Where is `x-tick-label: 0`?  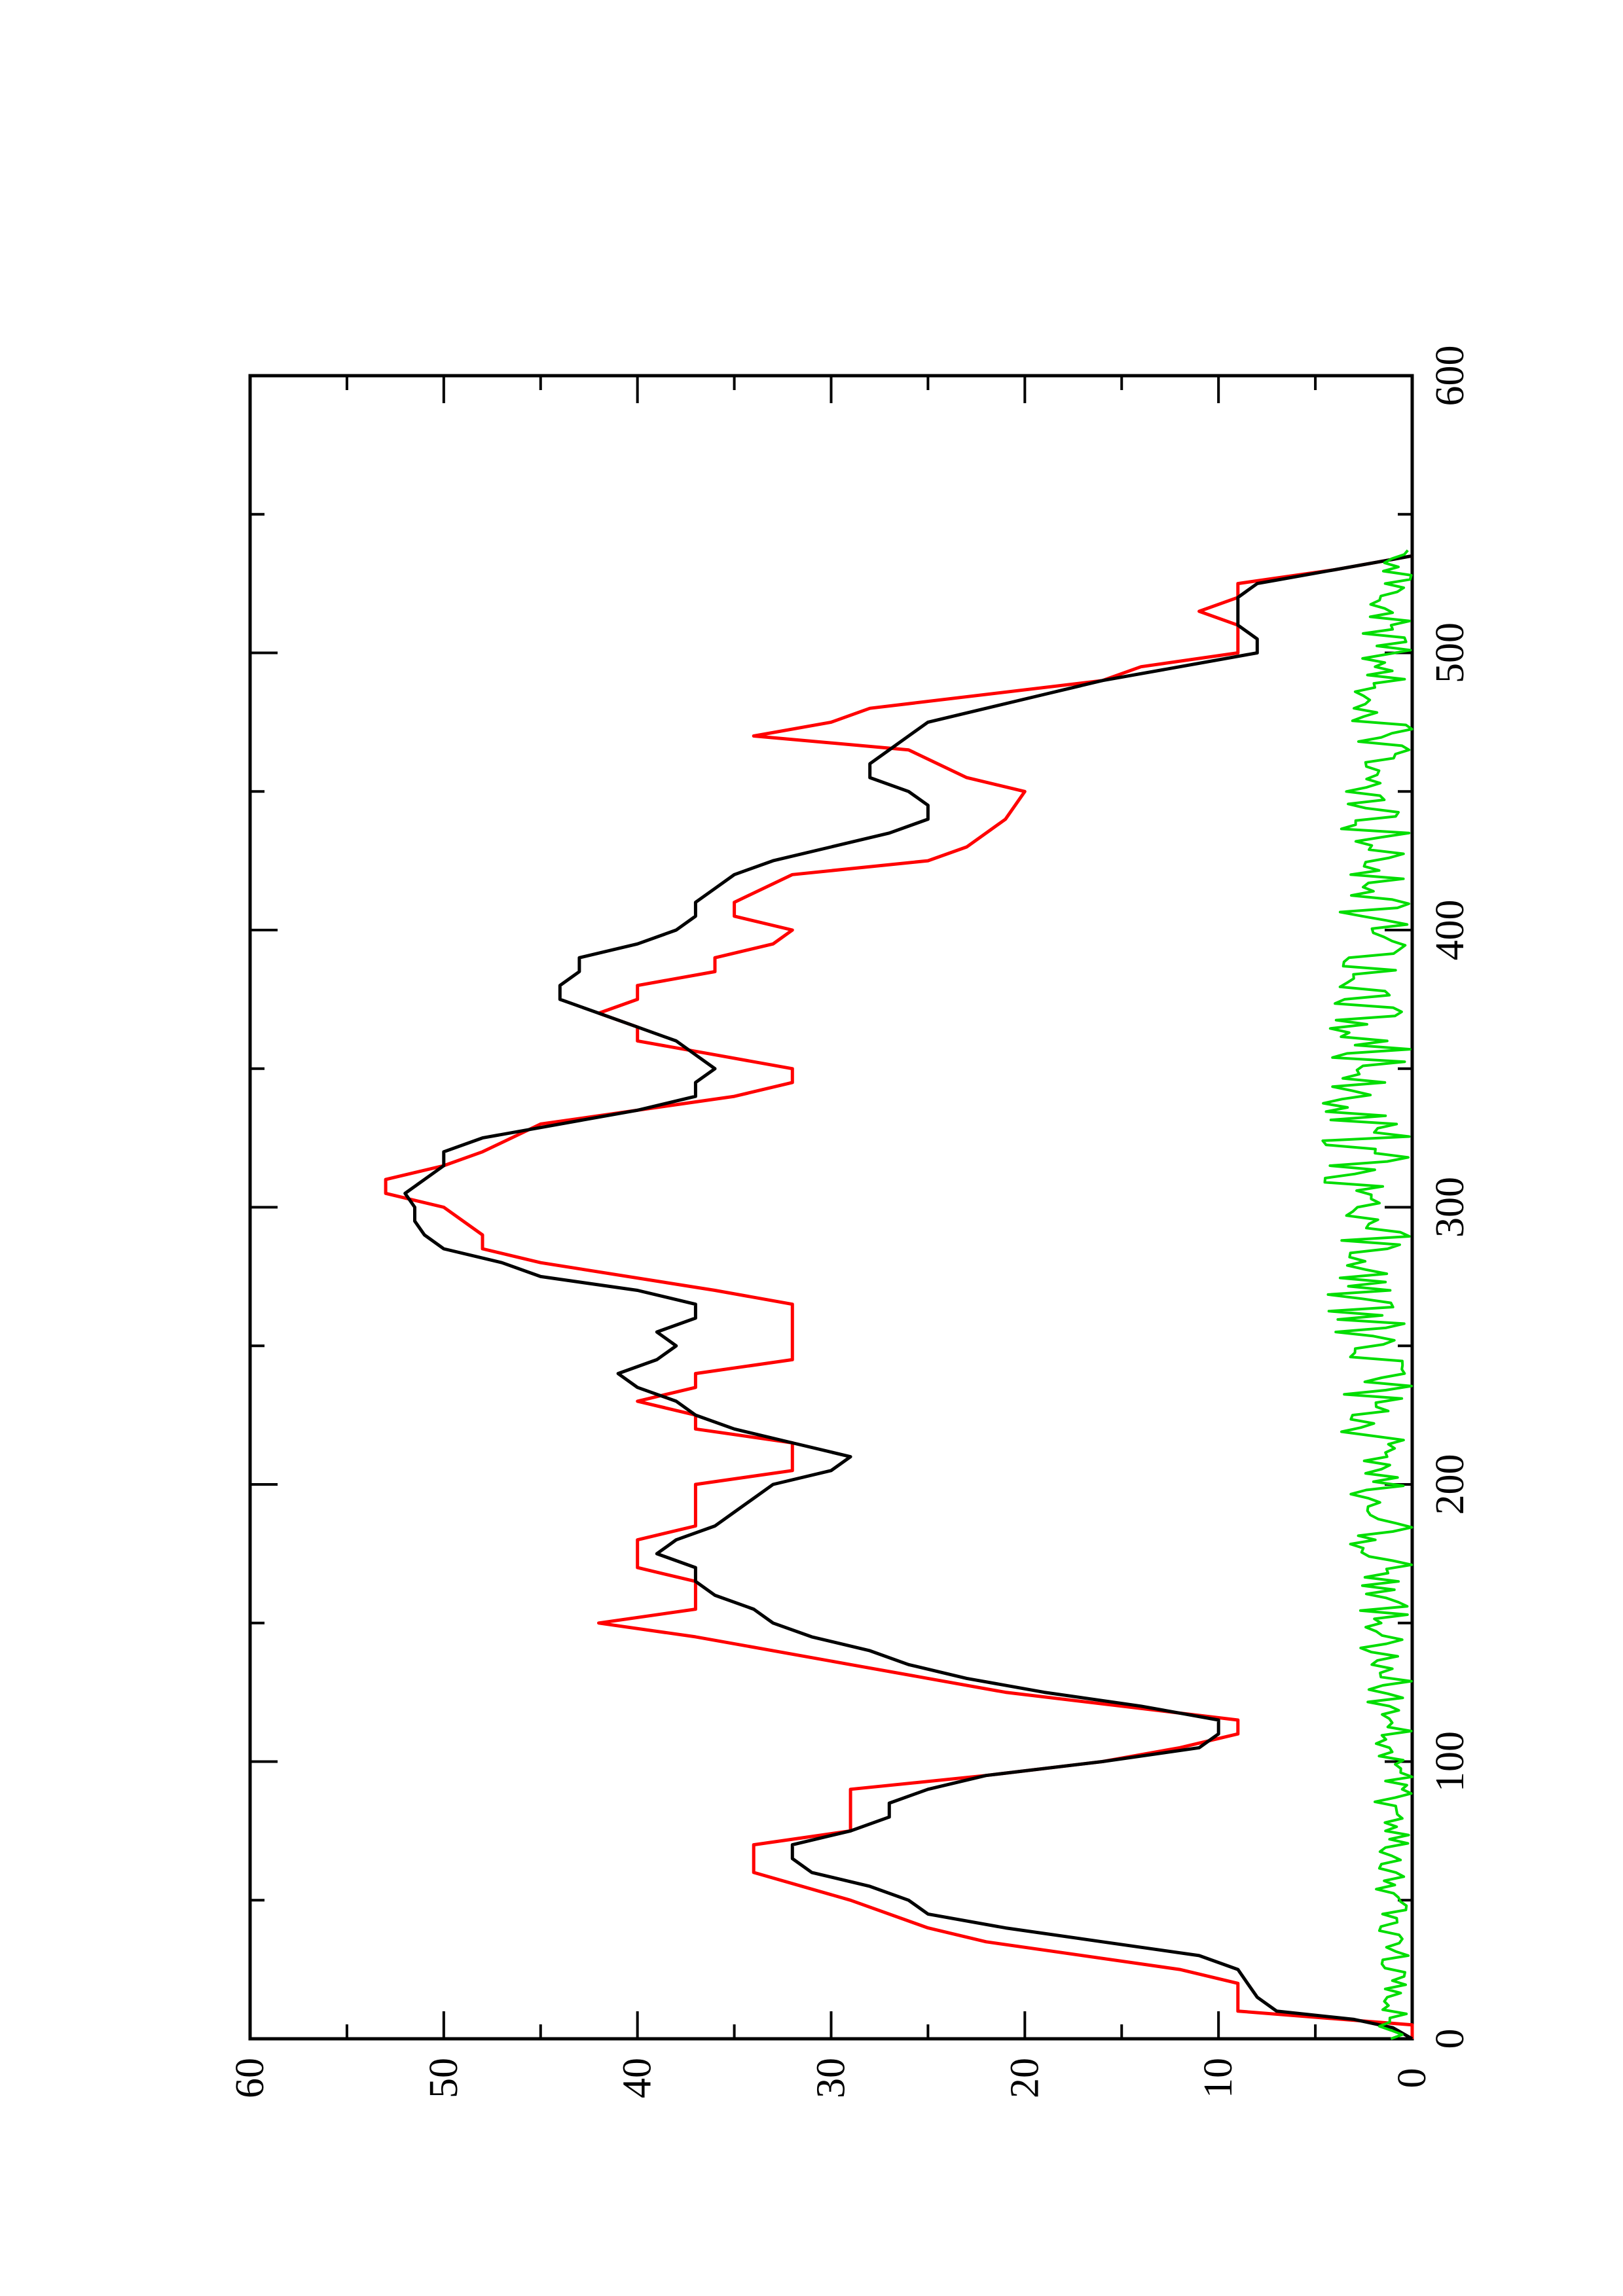 x-tick-label: 0 is located at coordinates (1450, 2039).